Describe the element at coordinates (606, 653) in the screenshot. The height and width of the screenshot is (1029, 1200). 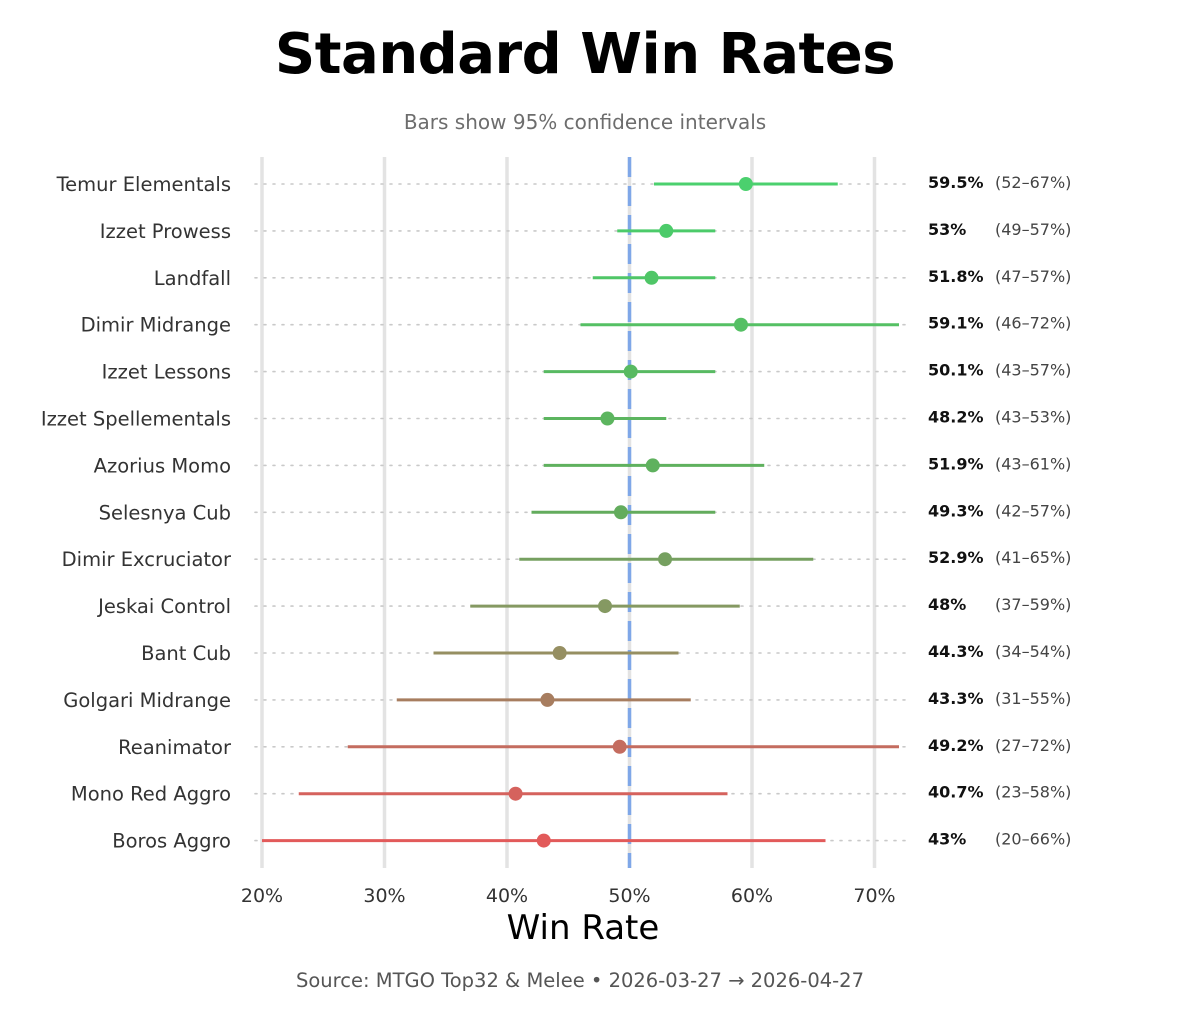
I see `row-10: Bant Cub 44.3% (34–54%)` at that location.